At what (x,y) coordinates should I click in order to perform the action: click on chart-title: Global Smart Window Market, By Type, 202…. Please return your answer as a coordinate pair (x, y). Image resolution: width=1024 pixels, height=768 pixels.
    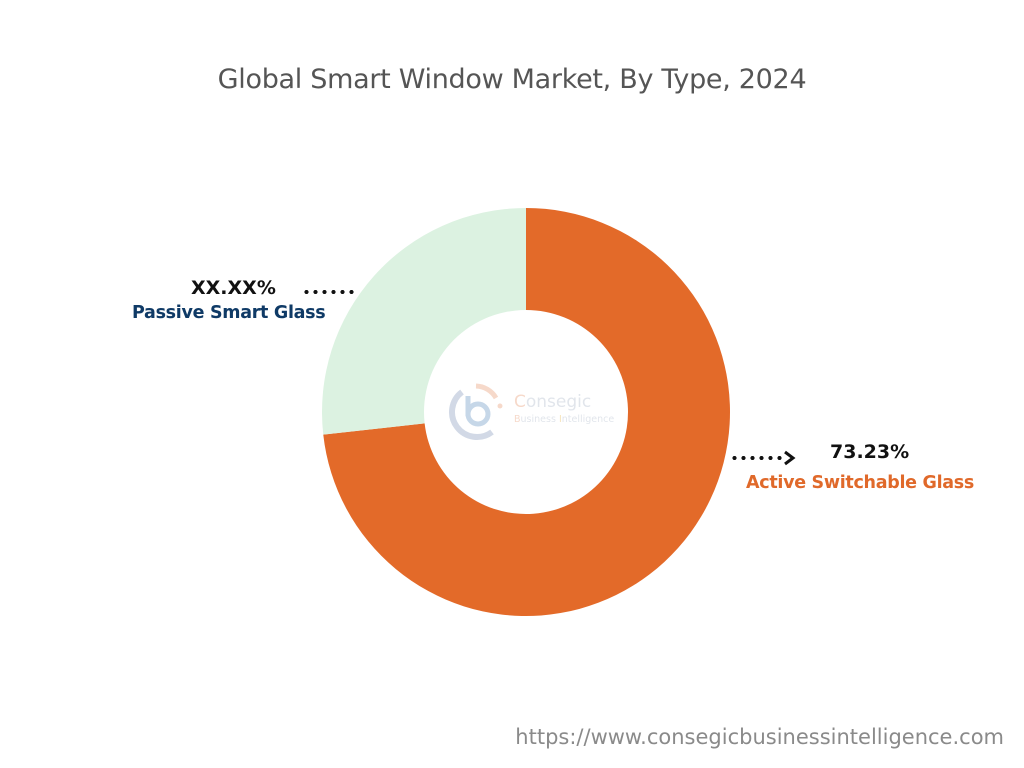
    Looking at the image, I should click on (512, 79).